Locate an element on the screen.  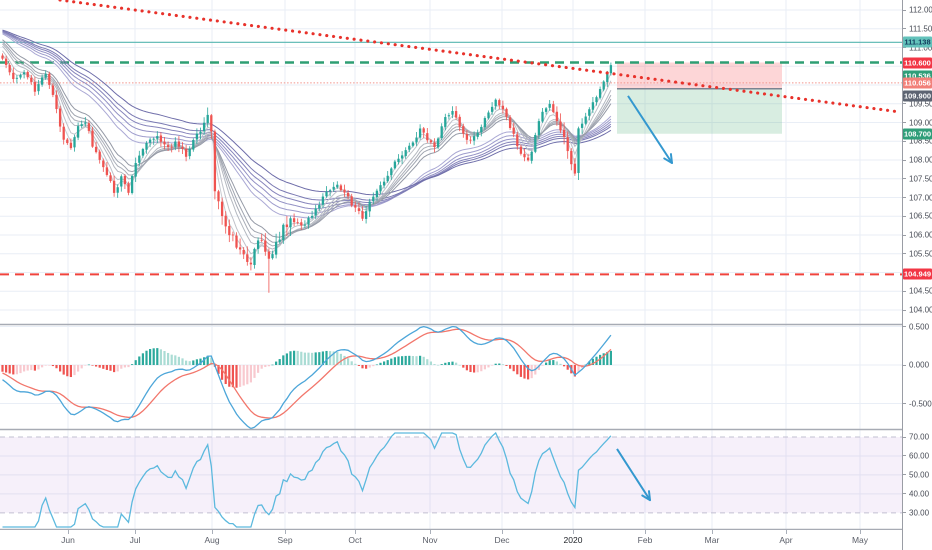
rsi-projection-arrow is located at coordinates (633, 475).